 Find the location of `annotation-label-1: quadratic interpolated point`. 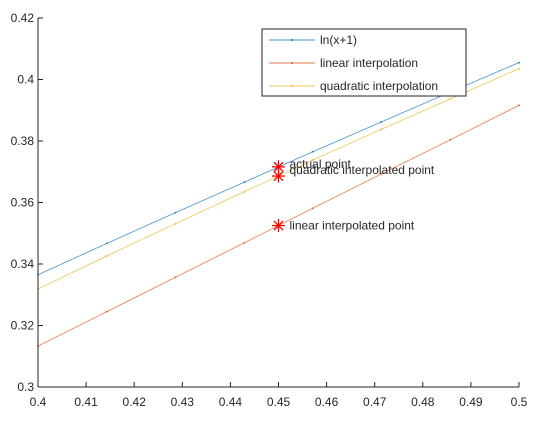

annotation-label-1: quadratic interpolated point is located at coordinates (362, 170).